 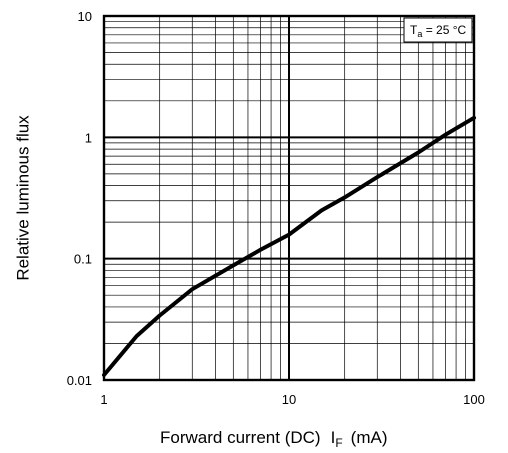 What do you see at coordinates (85, 16) in the screenshot?
I see `y-tick-label: 10` at bounding box center [85, 16].